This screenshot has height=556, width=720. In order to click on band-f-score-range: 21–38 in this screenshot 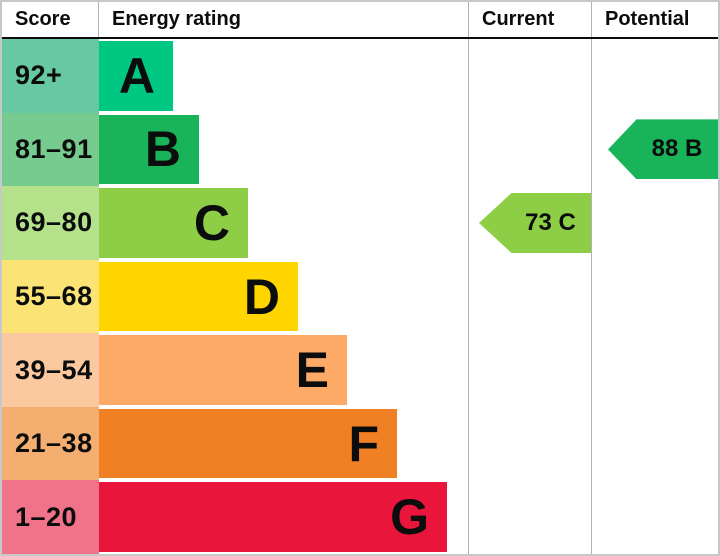, I will do `click(50, 443)`.